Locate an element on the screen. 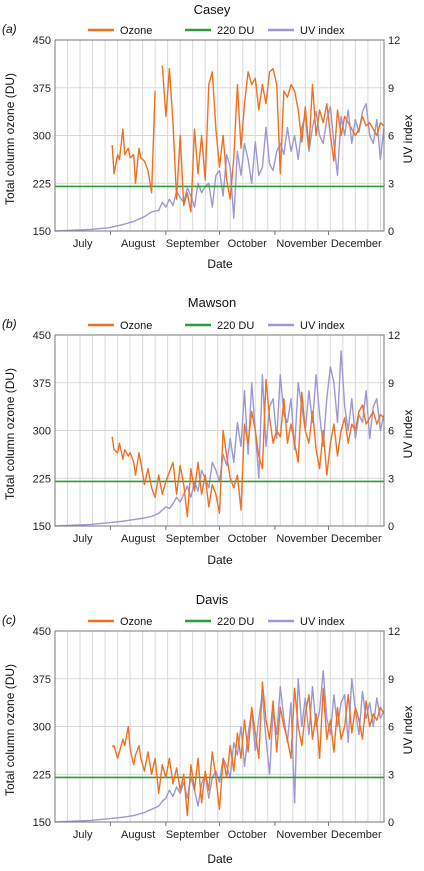  panel-label: (c) is located at coordinates (9, 620).